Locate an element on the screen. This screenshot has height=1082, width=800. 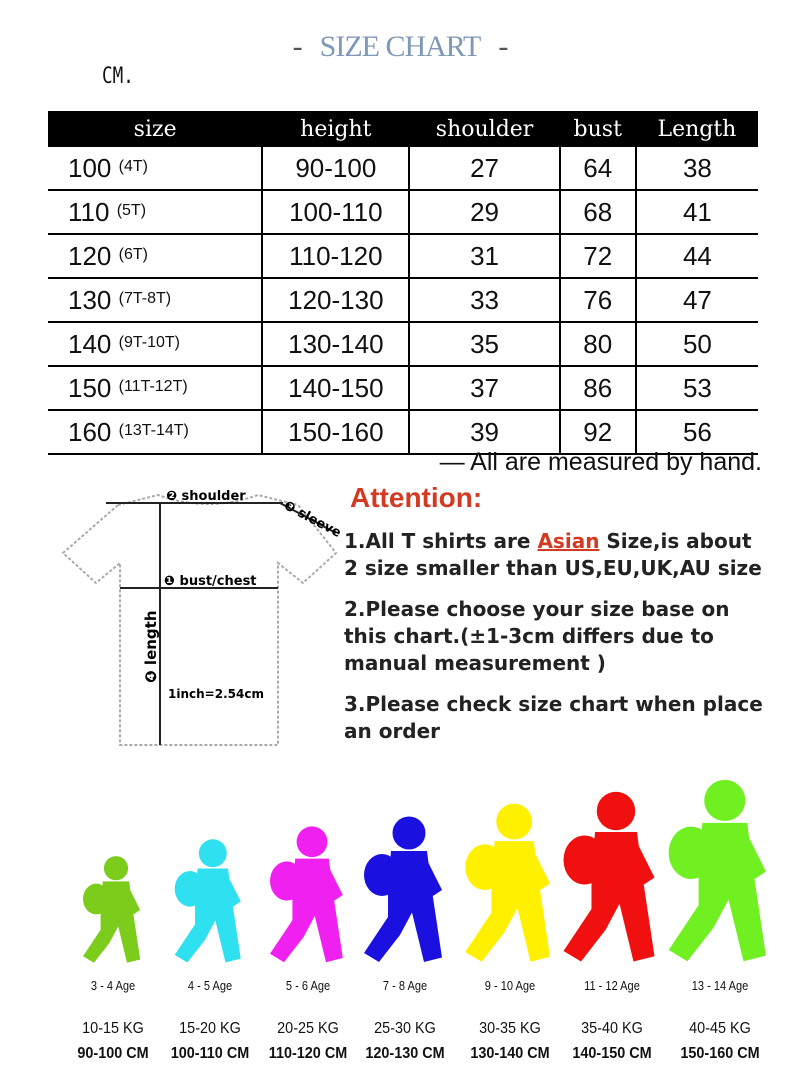
cell-length: 41 is located at coordinates (696, 212).